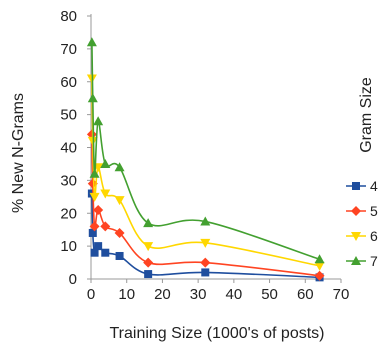 The height and width of the screenshot is (347, 386). What do you see at coordinates (234, 294) in the screenshot?
I see `x-tick-label: 40` at bounding box center [234, 294].